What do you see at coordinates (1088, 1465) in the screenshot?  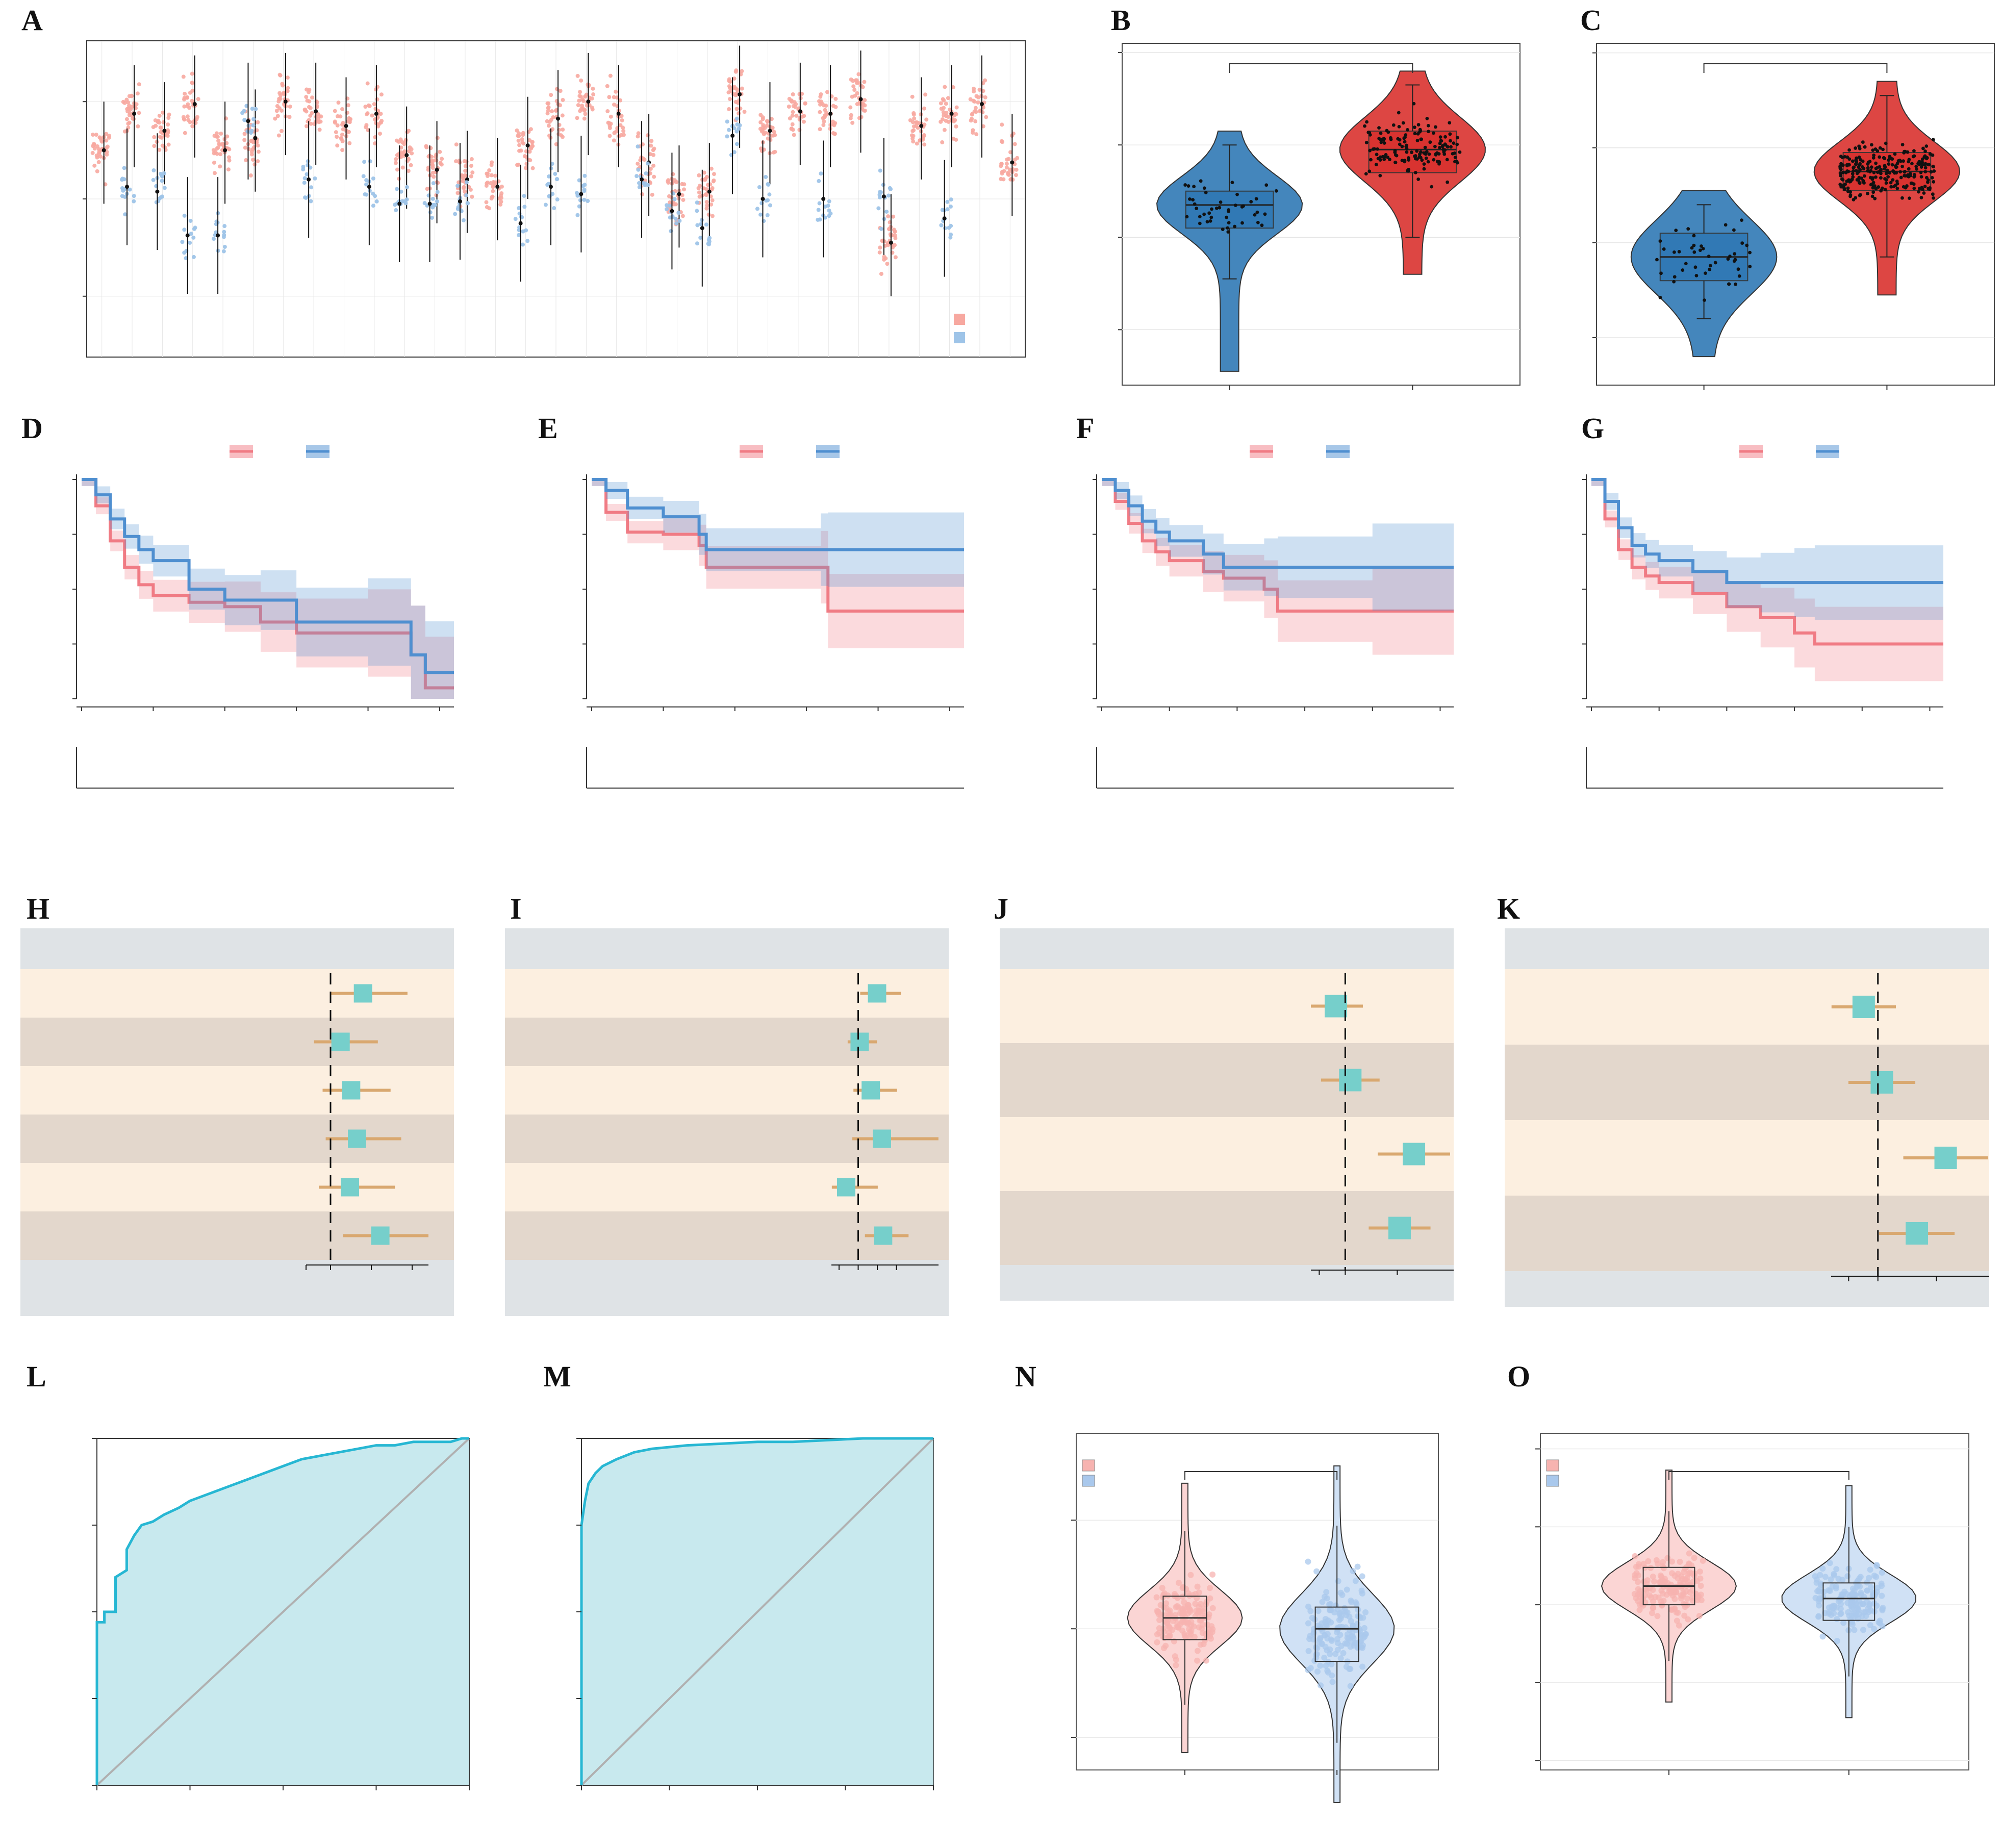 I see `legend-swatch` at bounding box center [1088, 1465].